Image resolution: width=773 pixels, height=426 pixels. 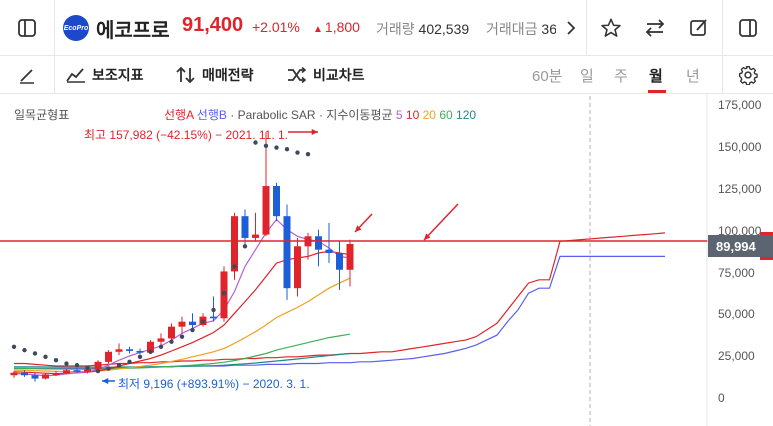 I want to click on current-price: 91,400, so click(x=213, y=25).